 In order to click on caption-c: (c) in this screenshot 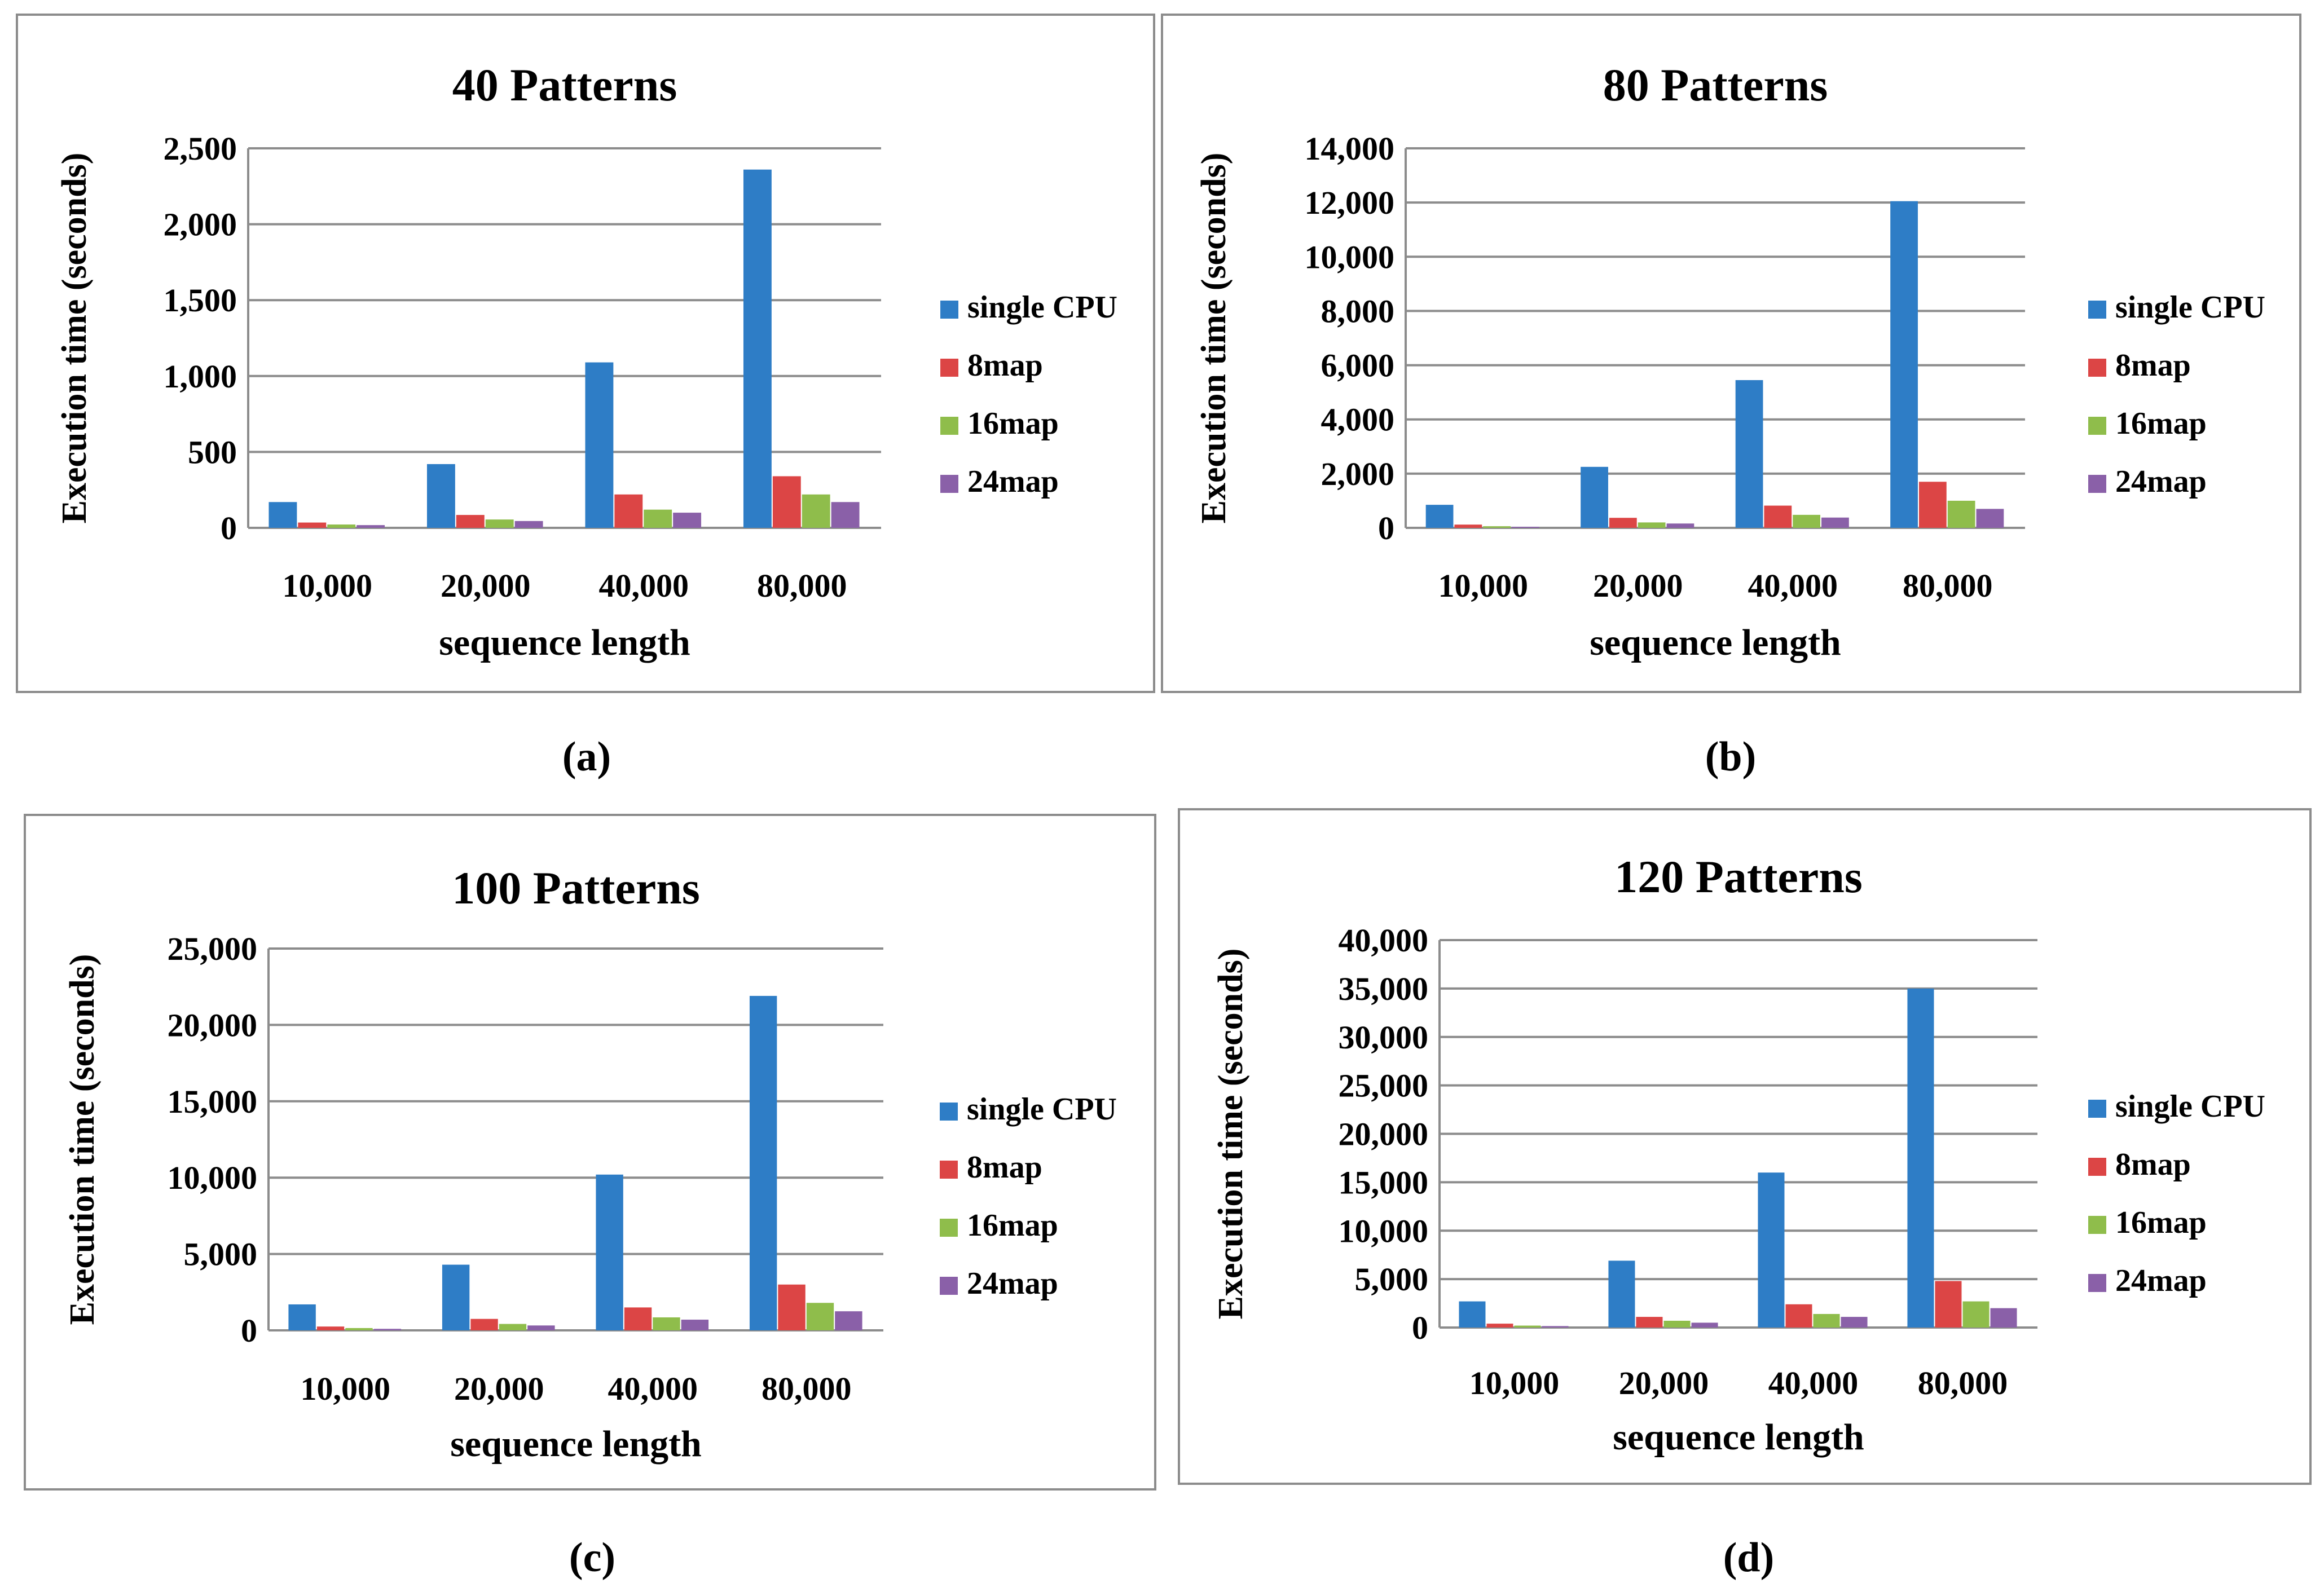, I will do `click(592, 1558)`.